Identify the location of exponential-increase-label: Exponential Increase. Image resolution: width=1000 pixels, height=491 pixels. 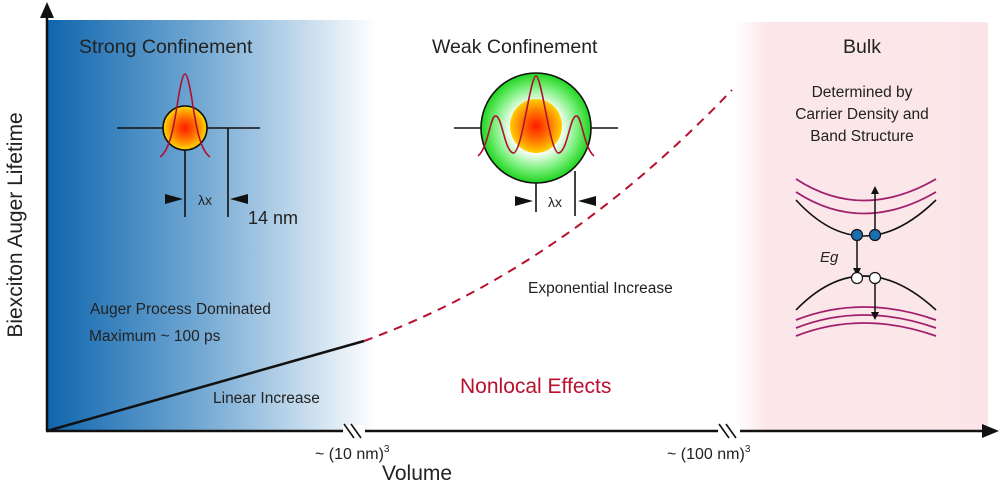
(600, 288).